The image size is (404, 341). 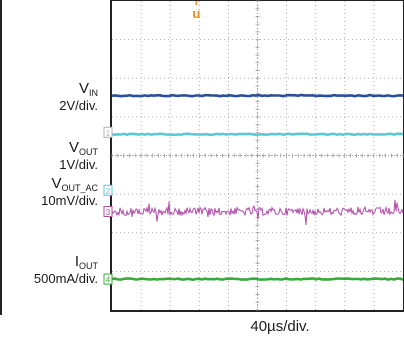 What do you see at coordinates (66, 269) in the screenshot?
I see `label-iout: IOUT 500mA/div.` at bounding box center [66, 269].